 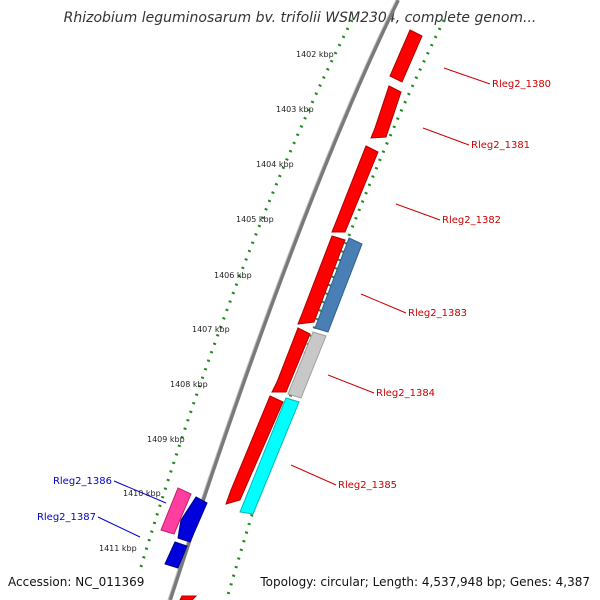 What do you see at coordinates (275, 164) in the screenshot?
I see `tick-label-2: 1404 kbp` at bounding box center [275, 164].